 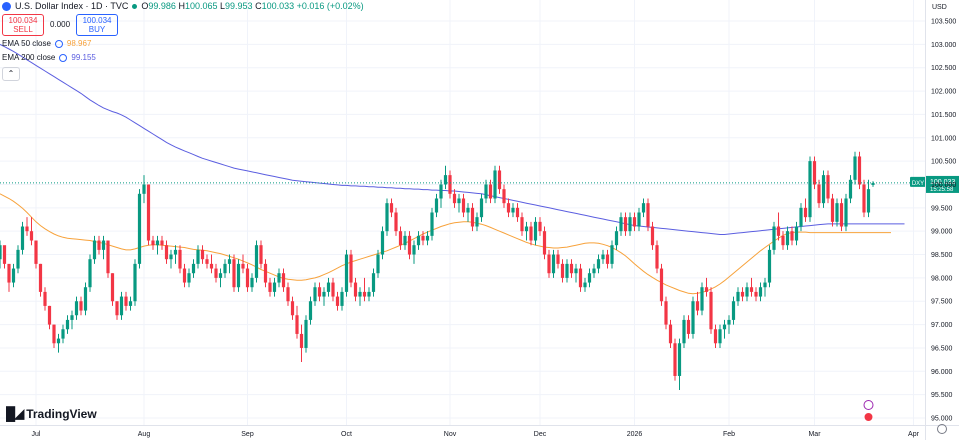 I want to click on time-tick-label: Mar, so click(x=814, y=434).